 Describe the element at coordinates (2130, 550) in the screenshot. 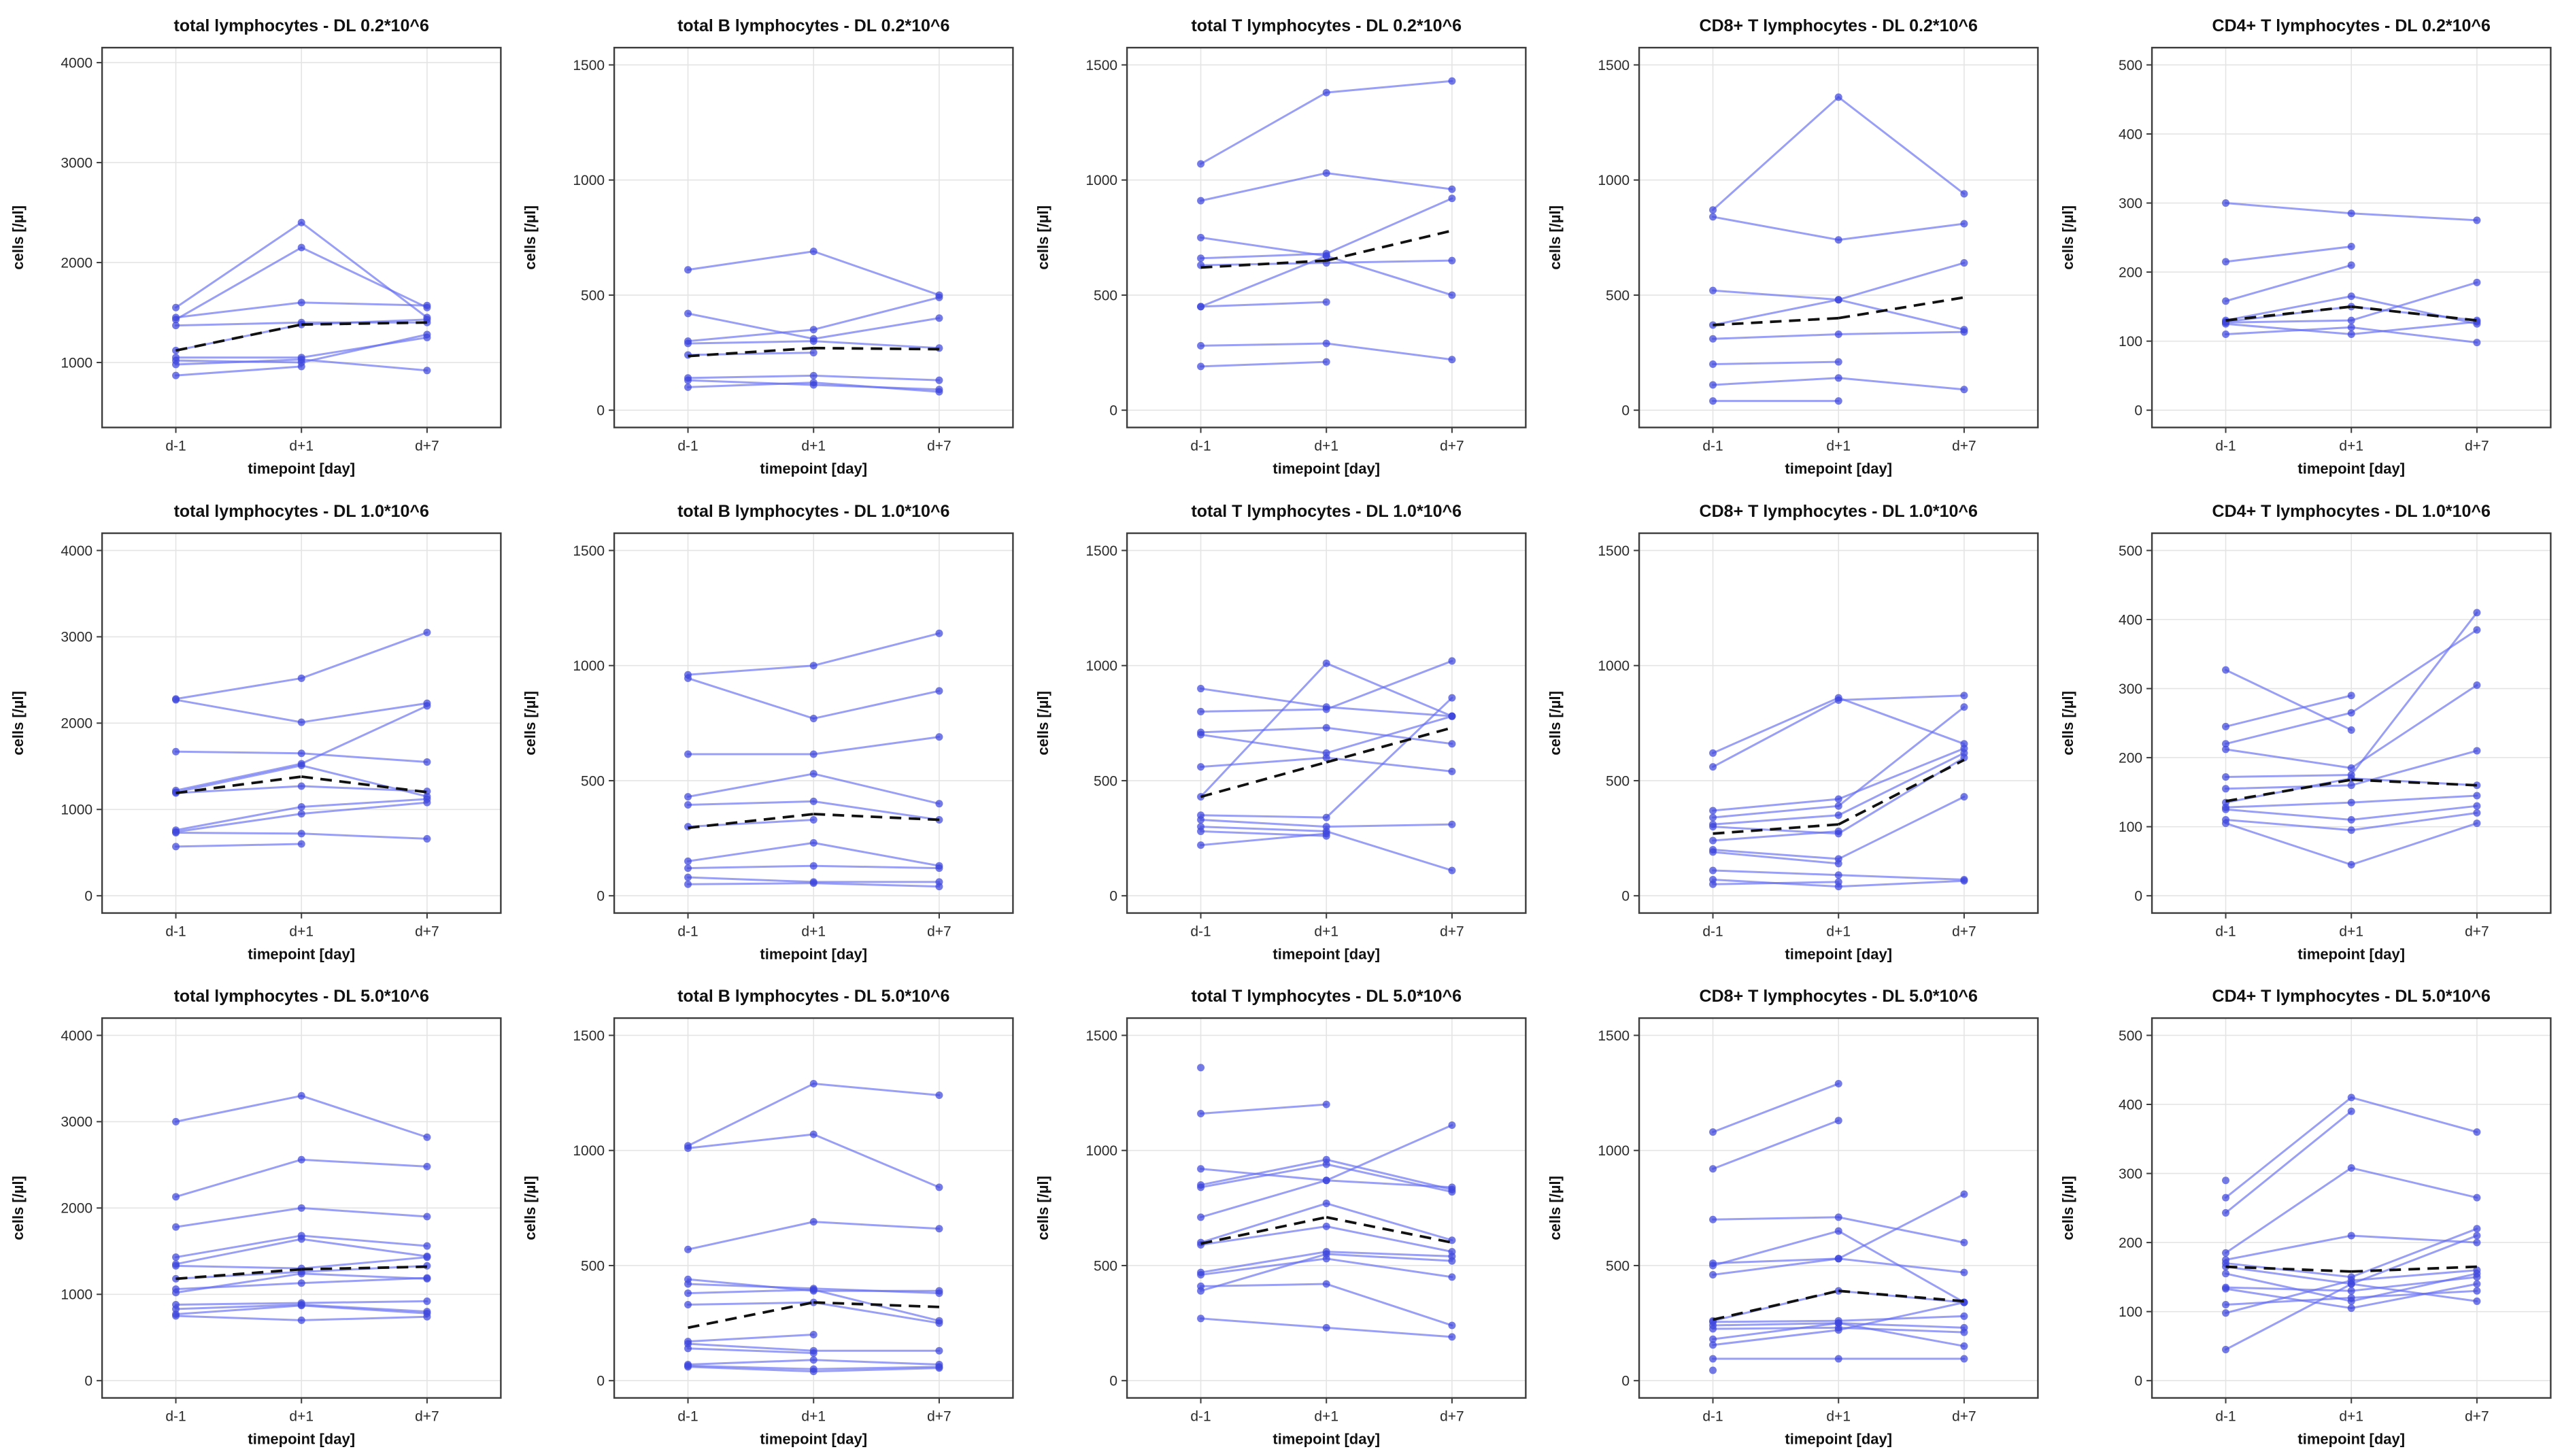

I see `y-tick-label: 500` at that location.